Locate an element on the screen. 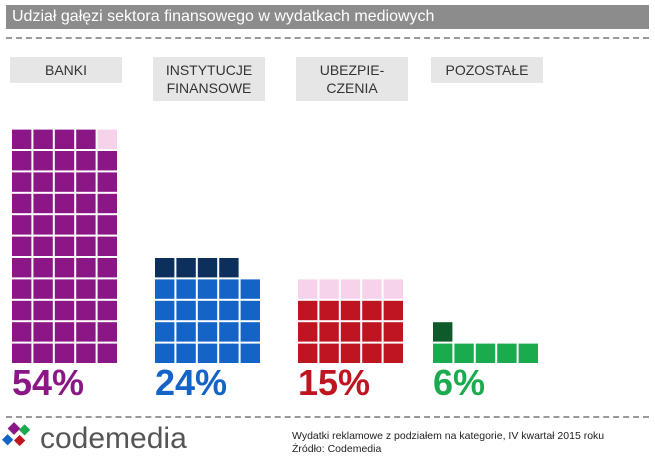 The height and width of the screenshot is (461, 655). value-label: 6% is located at coordinates (459, 382).